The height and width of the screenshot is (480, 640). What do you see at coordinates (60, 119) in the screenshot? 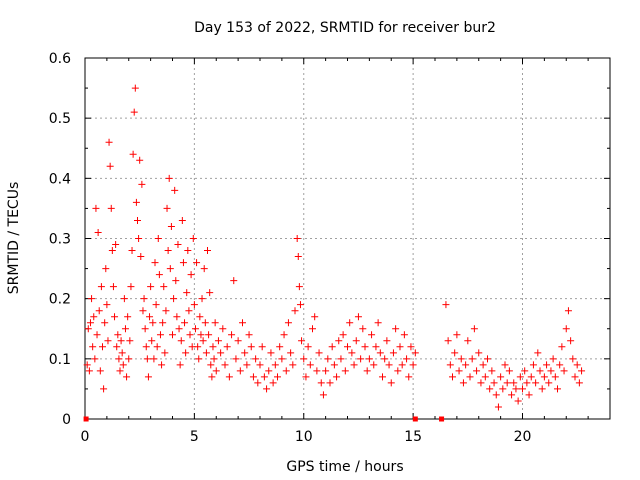
I see `y-tick-label: 0.5` at bounding box center [60, 119].